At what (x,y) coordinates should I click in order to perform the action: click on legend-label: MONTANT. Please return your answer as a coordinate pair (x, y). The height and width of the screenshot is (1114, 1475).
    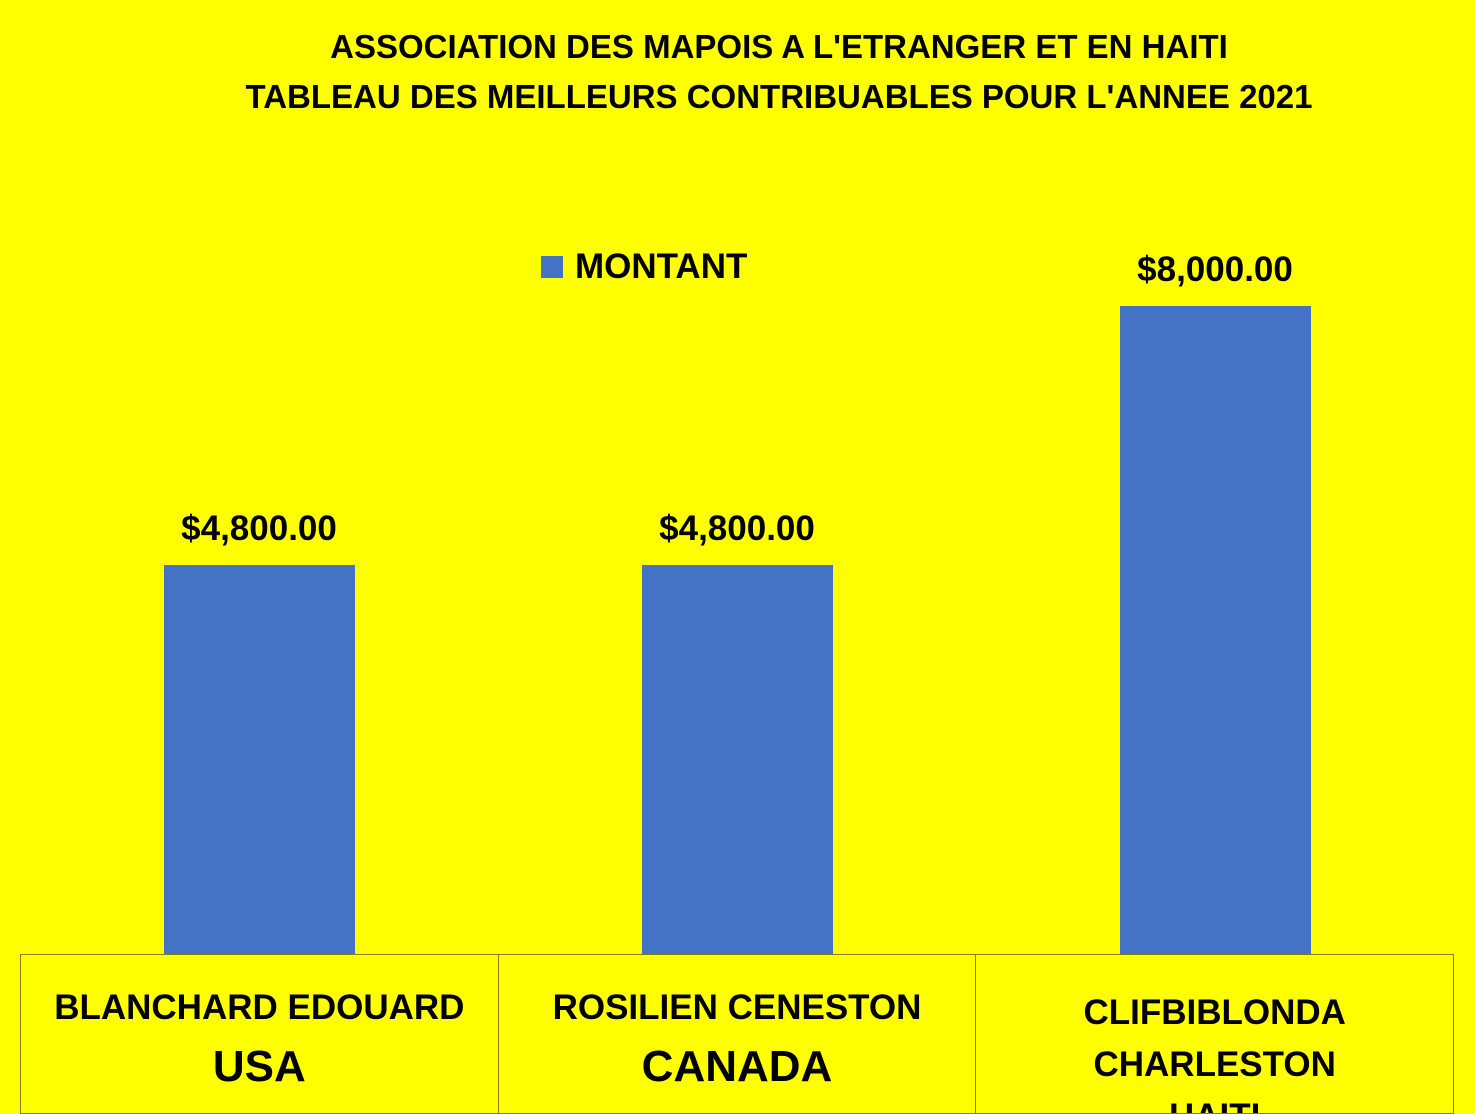
    Looking at the image, I should click on (661, 266).